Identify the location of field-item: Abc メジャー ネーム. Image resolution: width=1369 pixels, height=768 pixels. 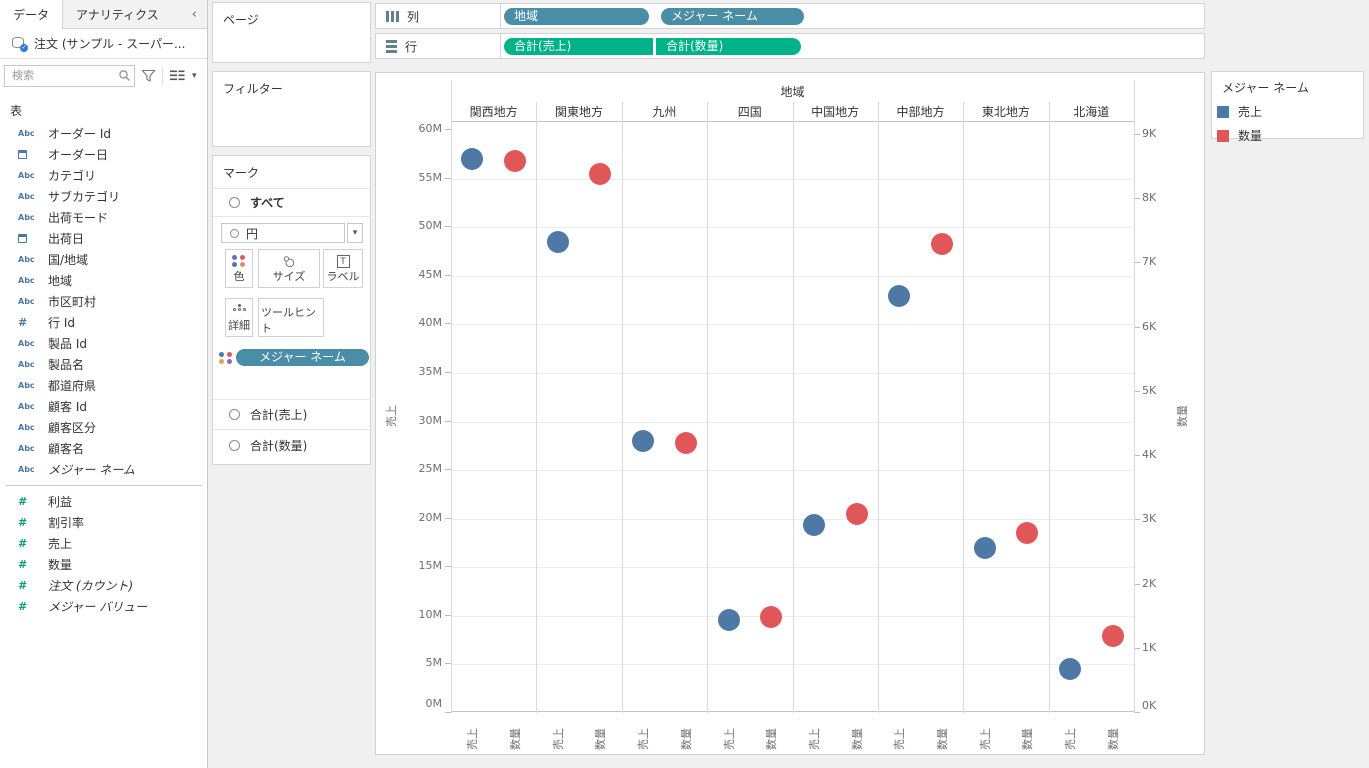
(103, 469).